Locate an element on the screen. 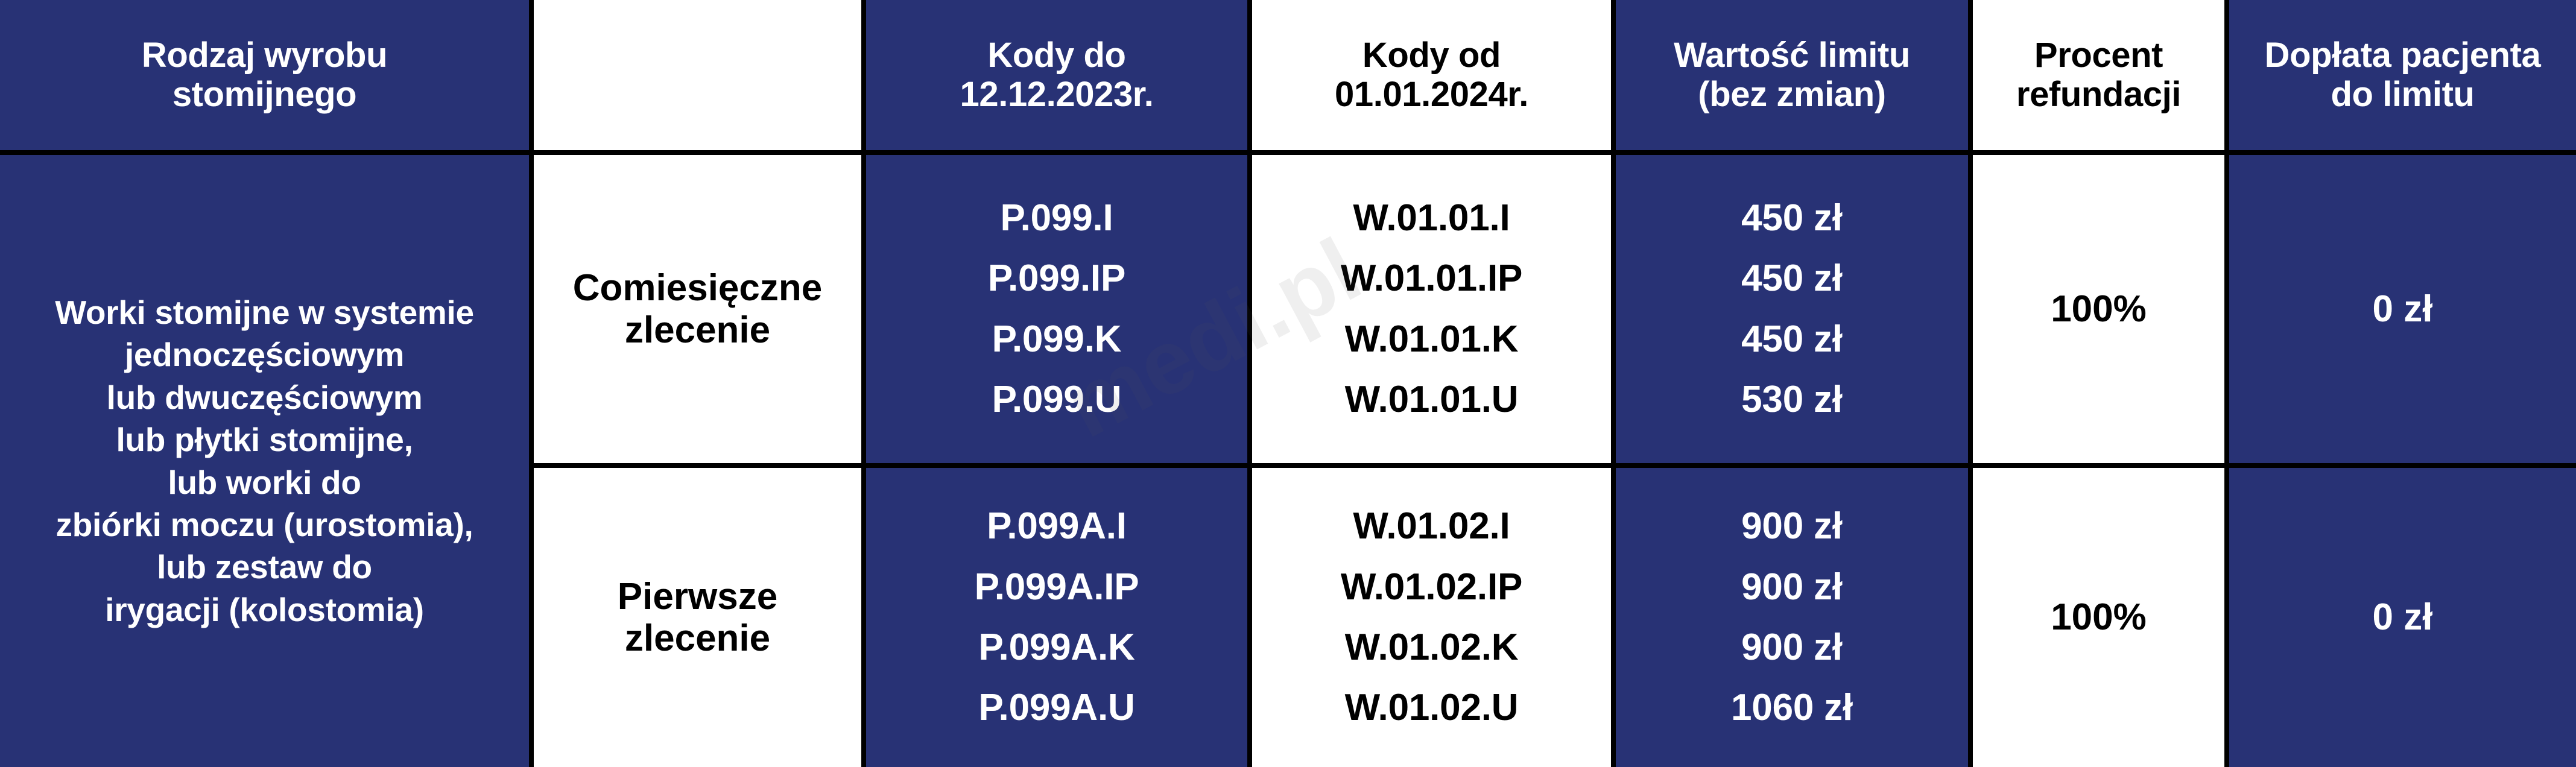  limit-value: 530 zł is located at coordinates (1792, 399).